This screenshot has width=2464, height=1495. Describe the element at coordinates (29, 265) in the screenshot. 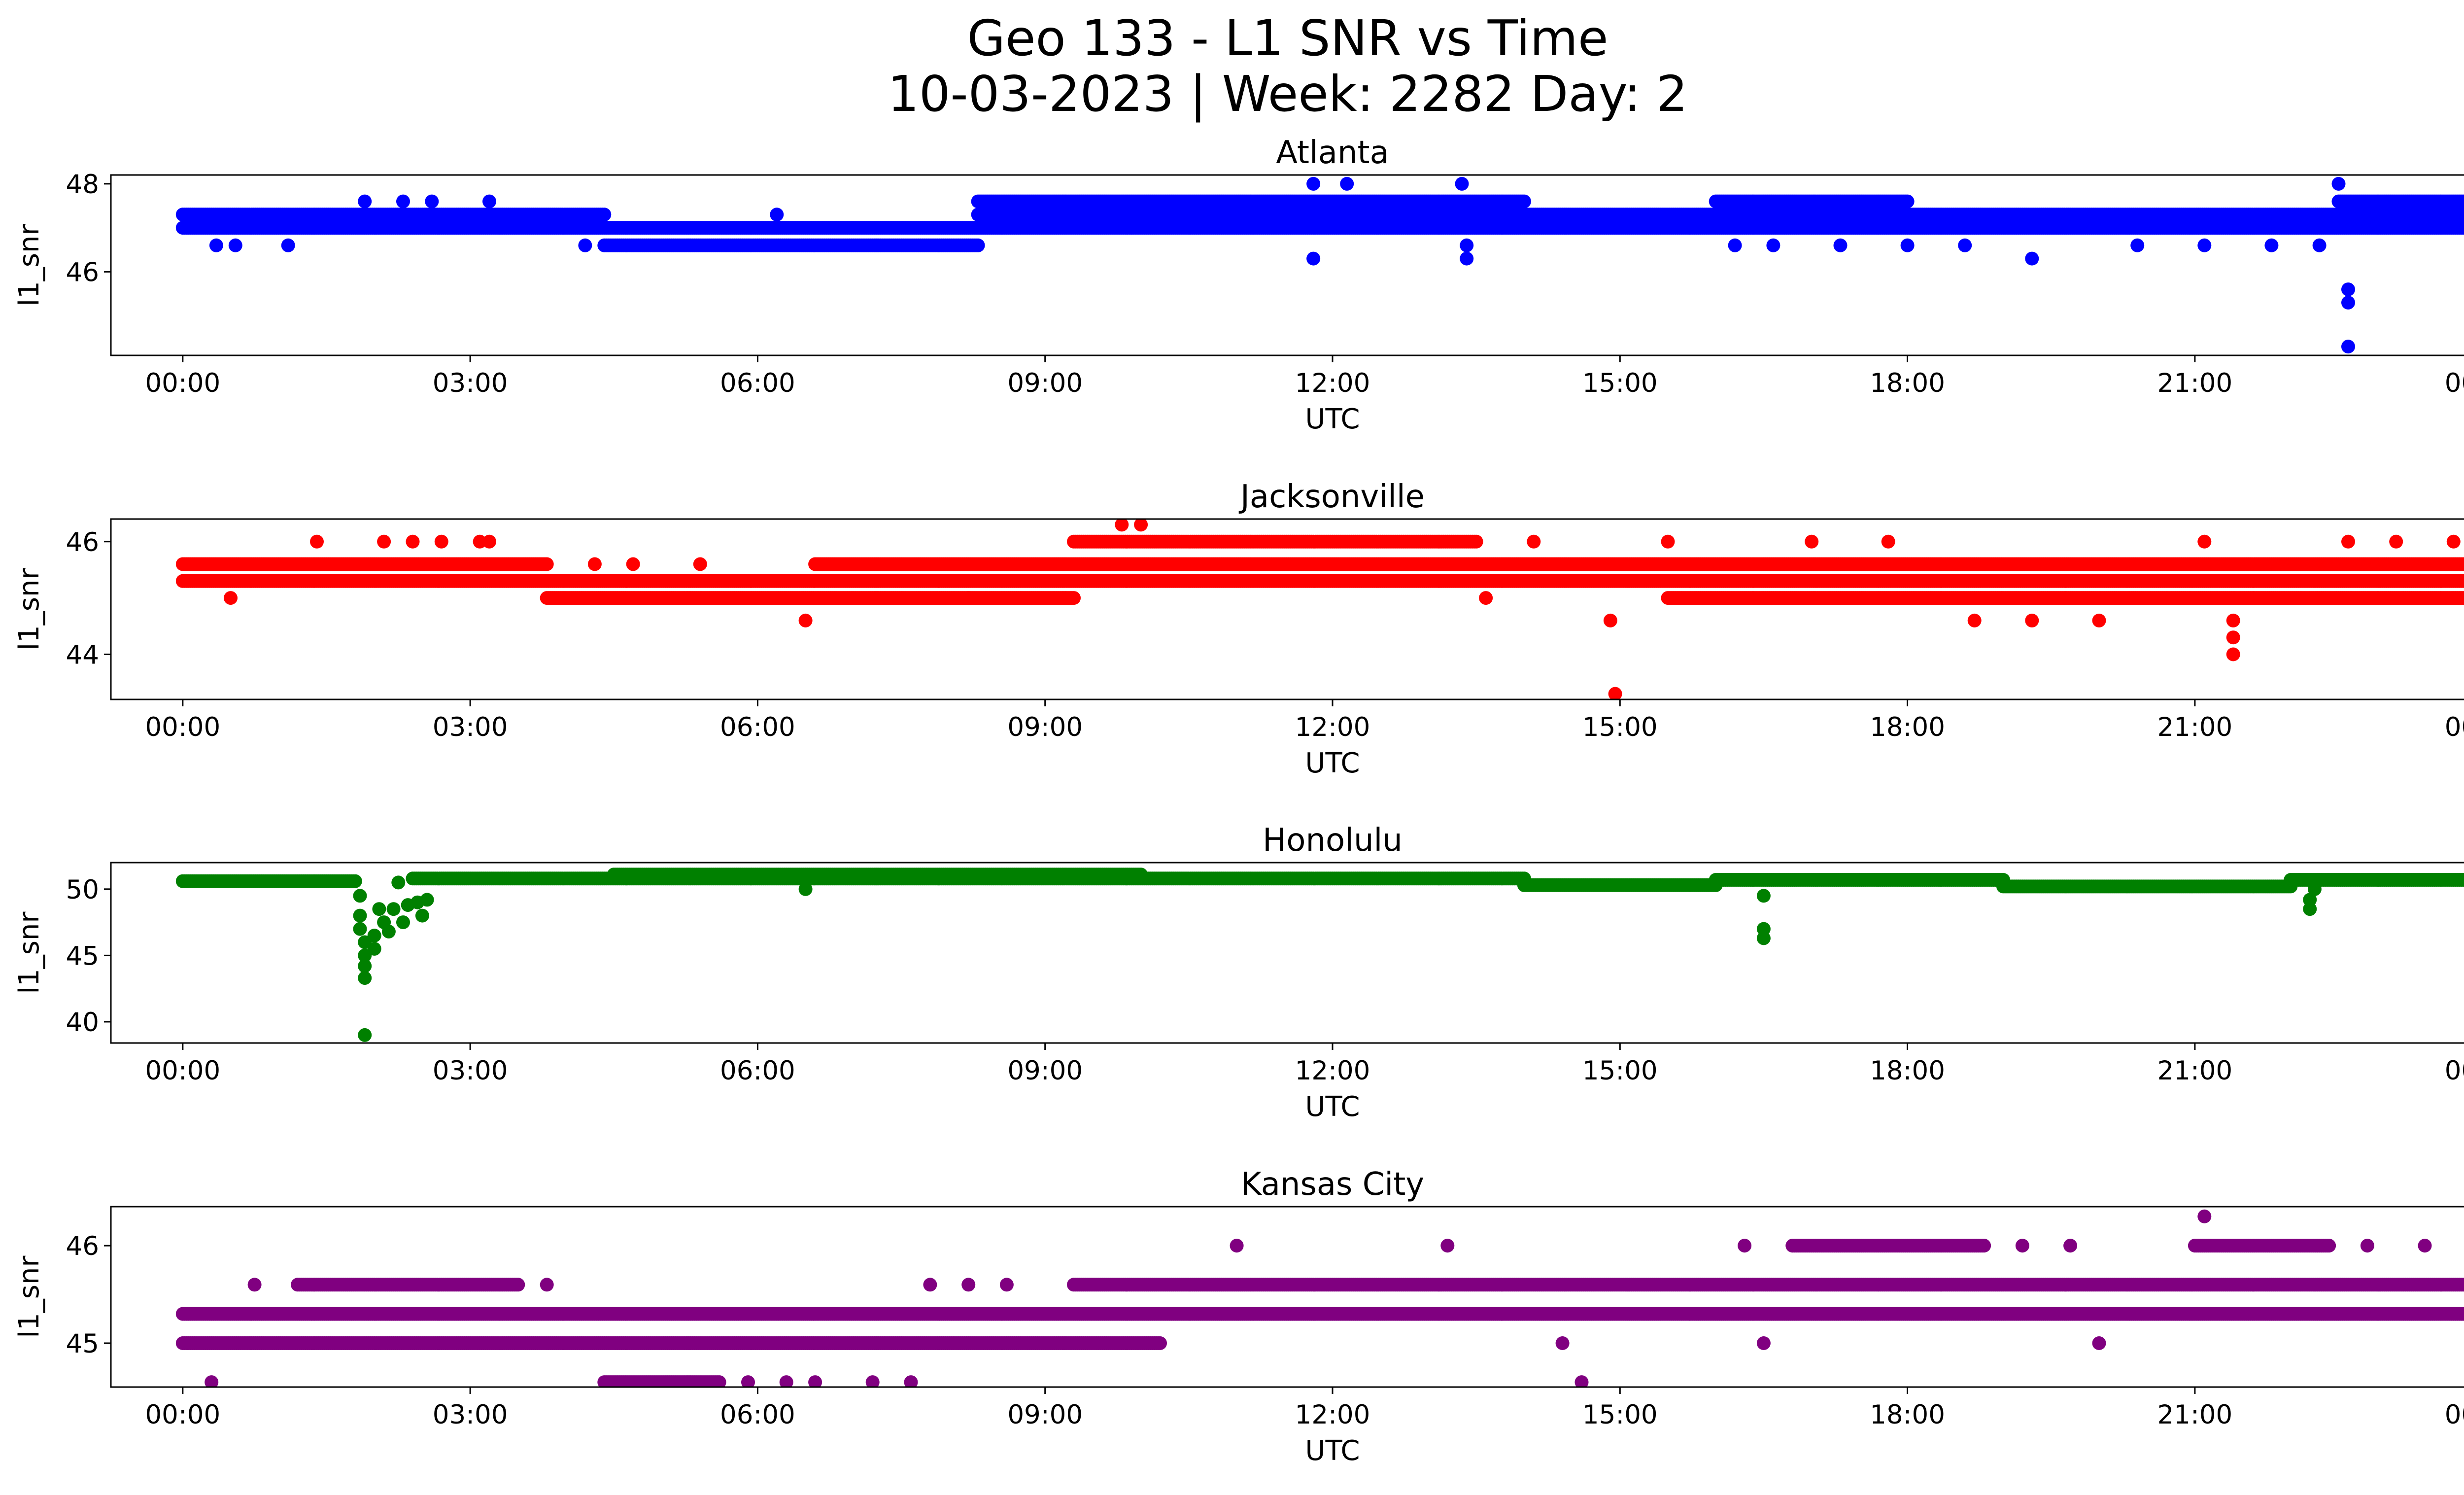

I see `atlanta-y-axis-label: l1_snr` at that location.